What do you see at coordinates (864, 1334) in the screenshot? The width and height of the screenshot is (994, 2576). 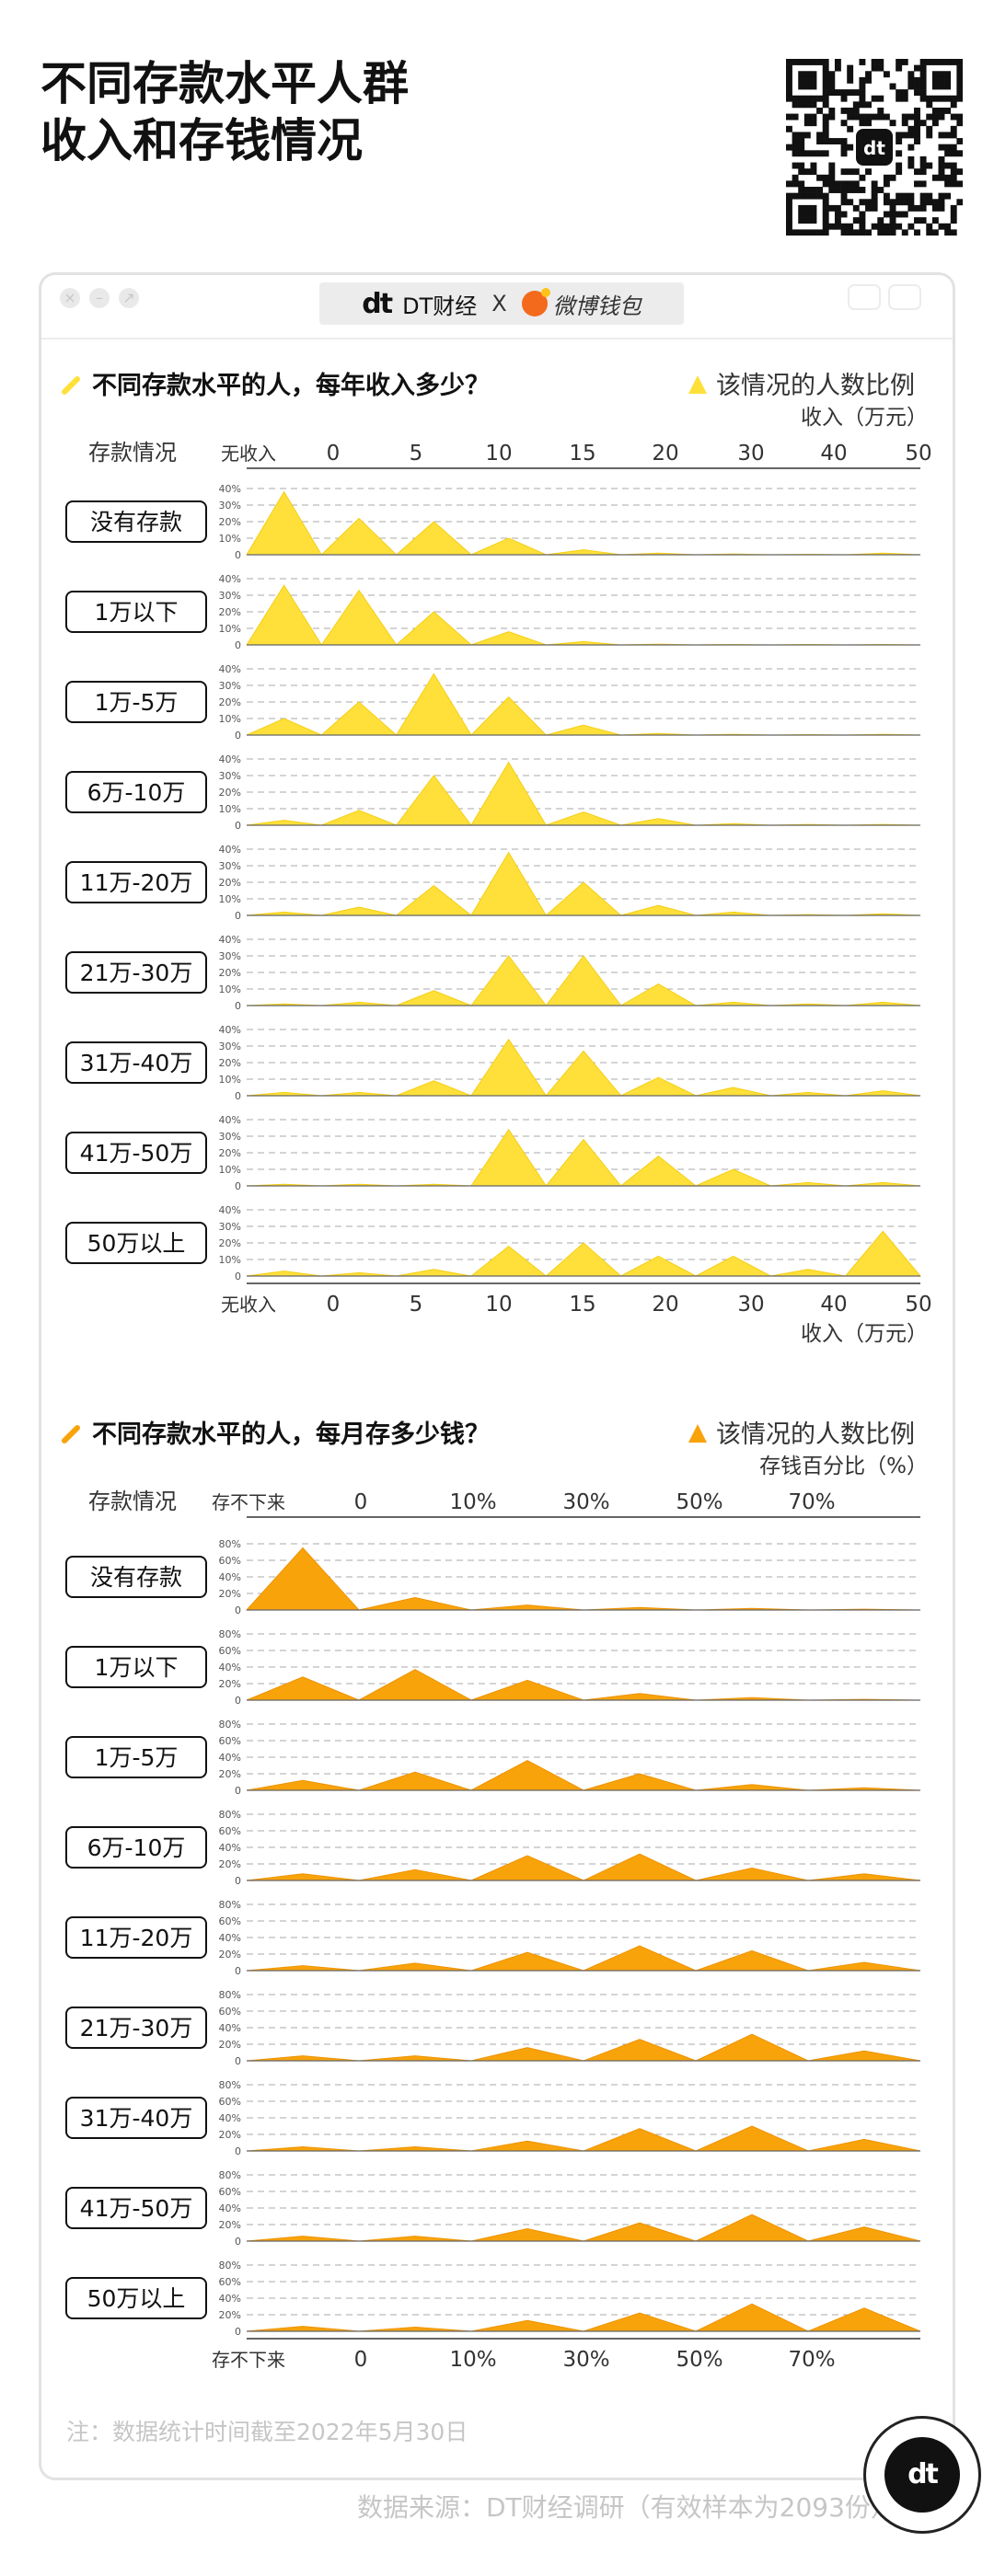 I see `x-axis-title-bottom: 收入（万元）` at bounding box center [864, 1334].